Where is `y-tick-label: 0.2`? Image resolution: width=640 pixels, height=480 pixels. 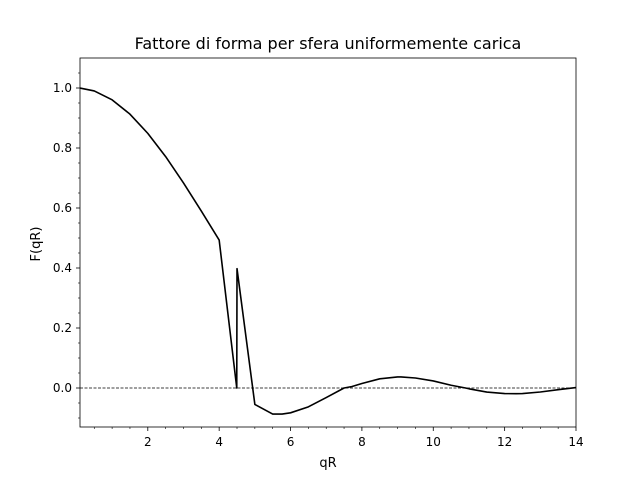 y-tick-label: 0.2 is located at coordinates (62, 328).